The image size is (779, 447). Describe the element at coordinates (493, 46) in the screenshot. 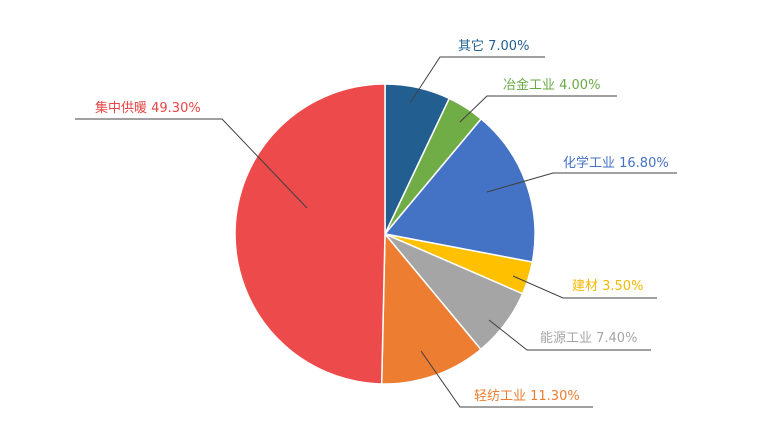

I see `data-label-1: 其它 7.00%` at that location.